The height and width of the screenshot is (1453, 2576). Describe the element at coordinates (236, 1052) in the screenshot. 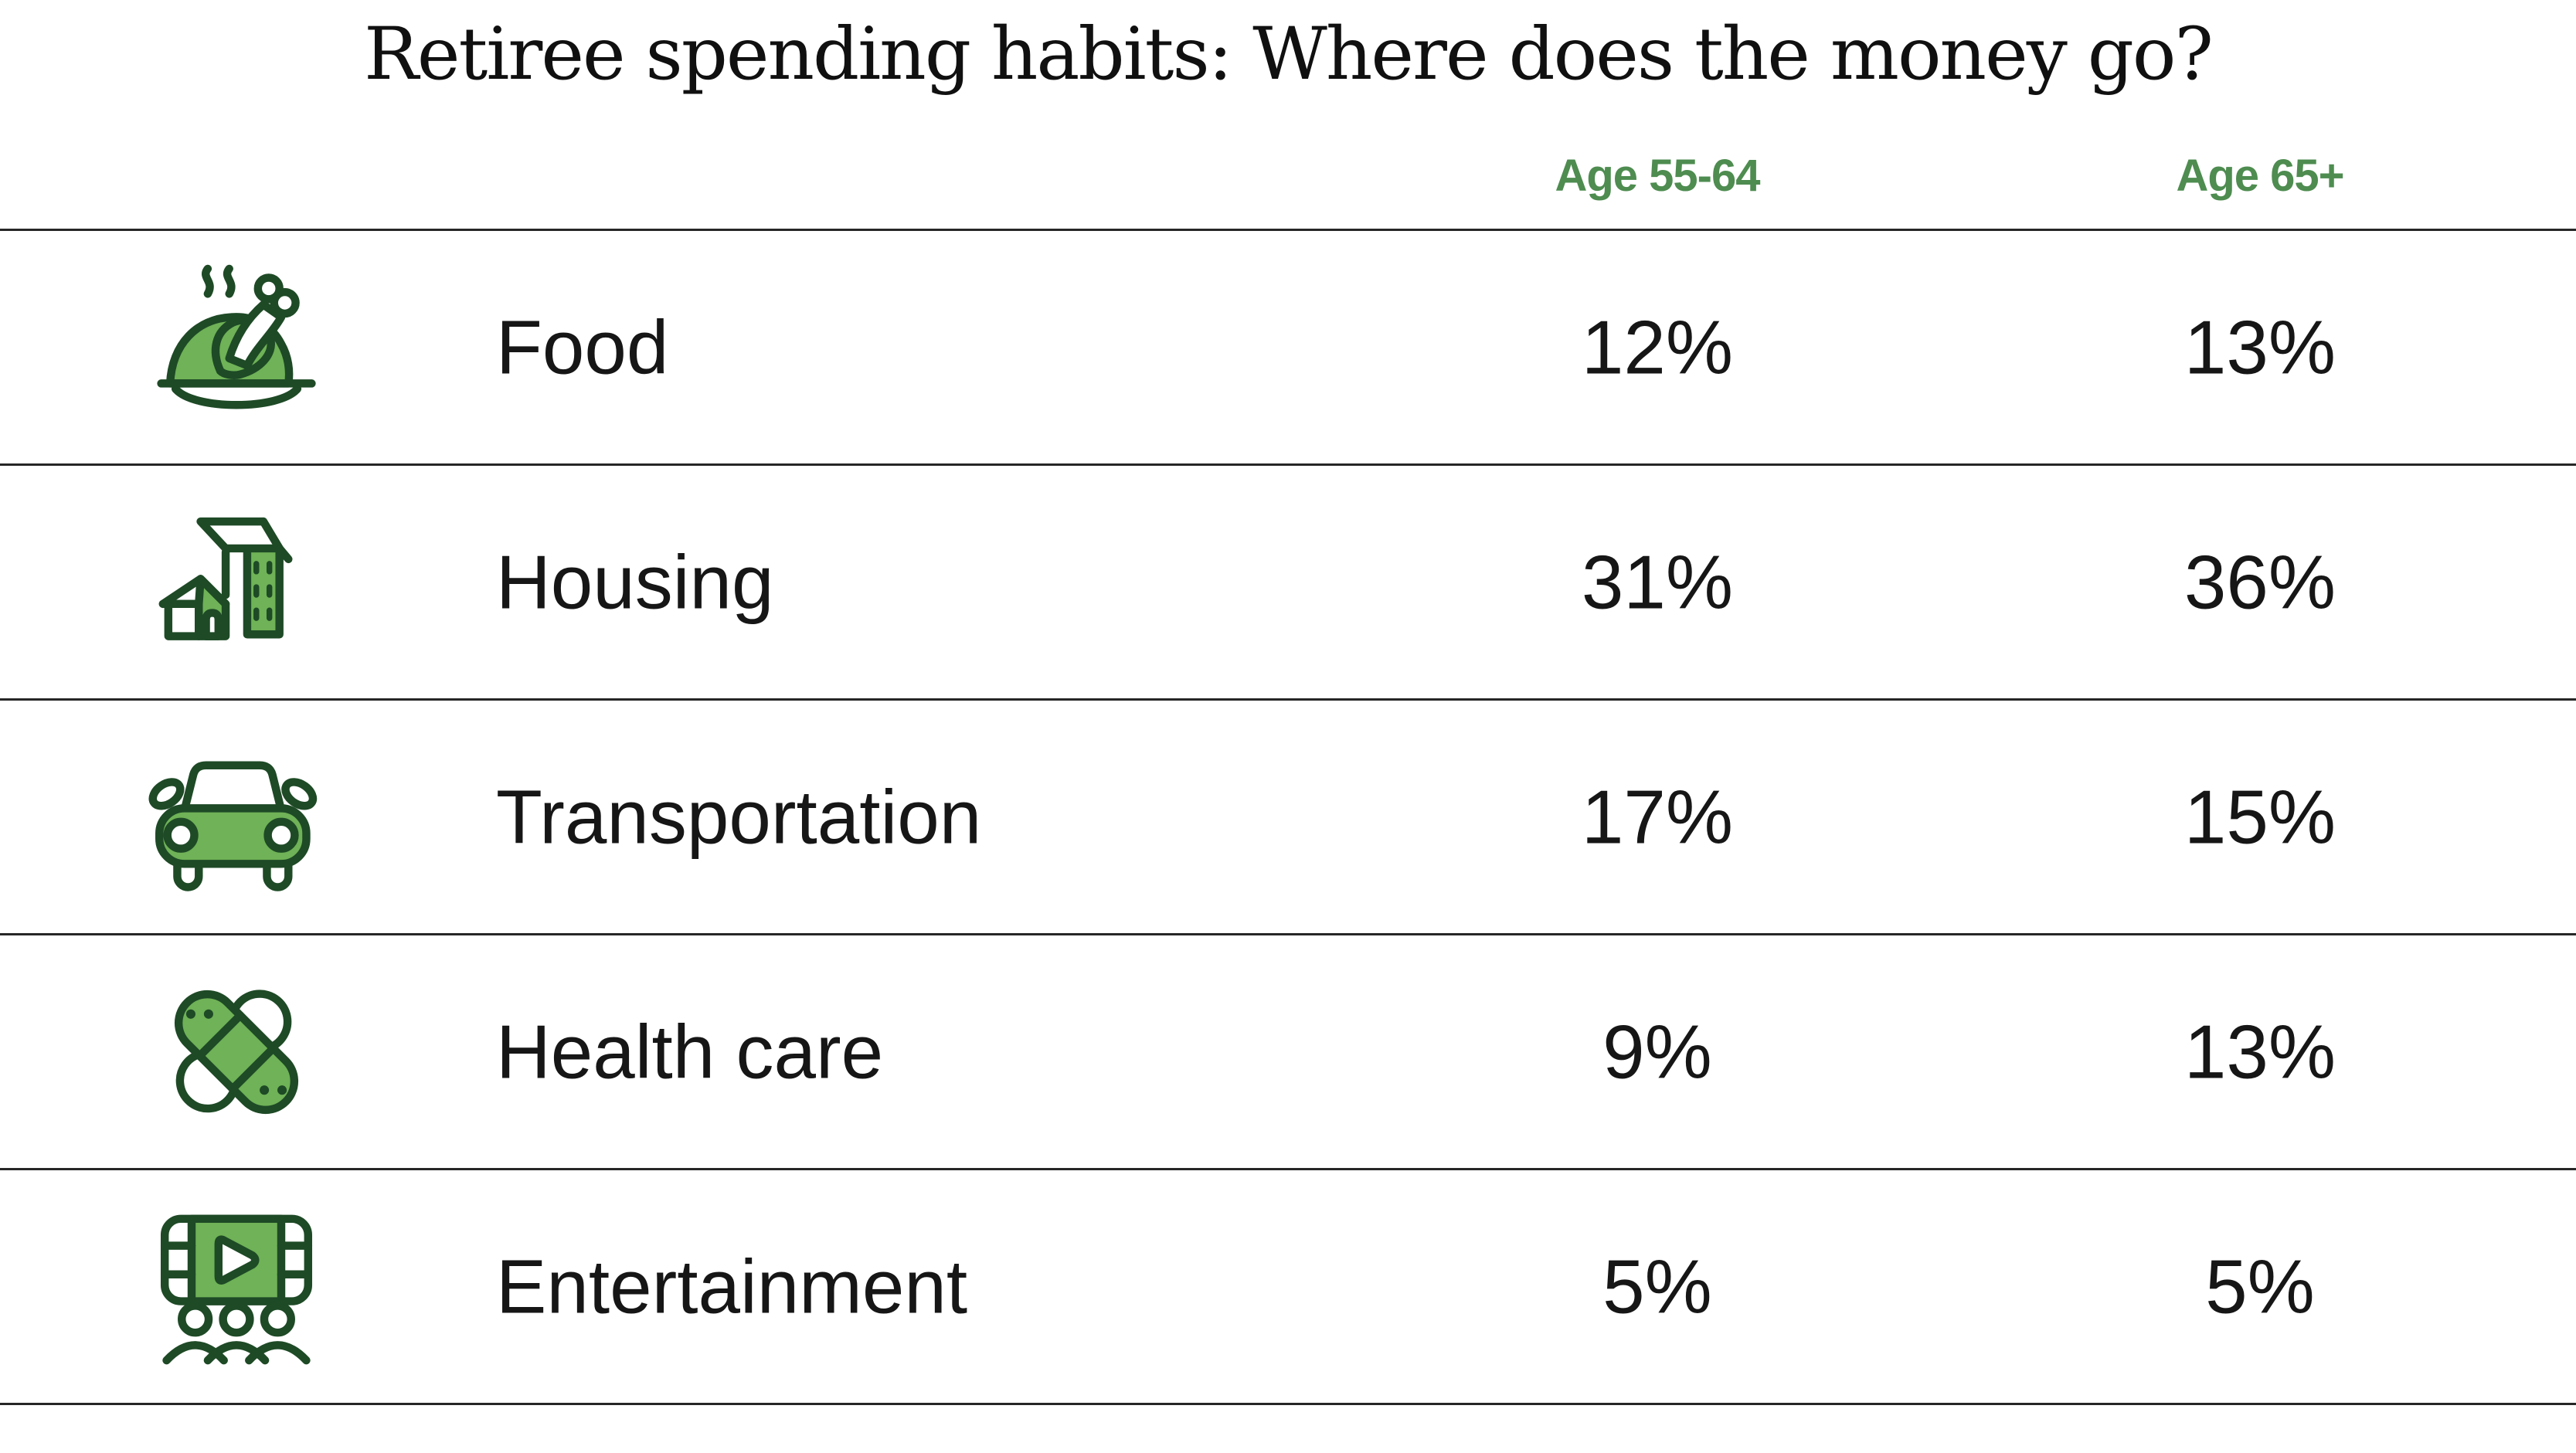

I see `bandage-icon` at that location.